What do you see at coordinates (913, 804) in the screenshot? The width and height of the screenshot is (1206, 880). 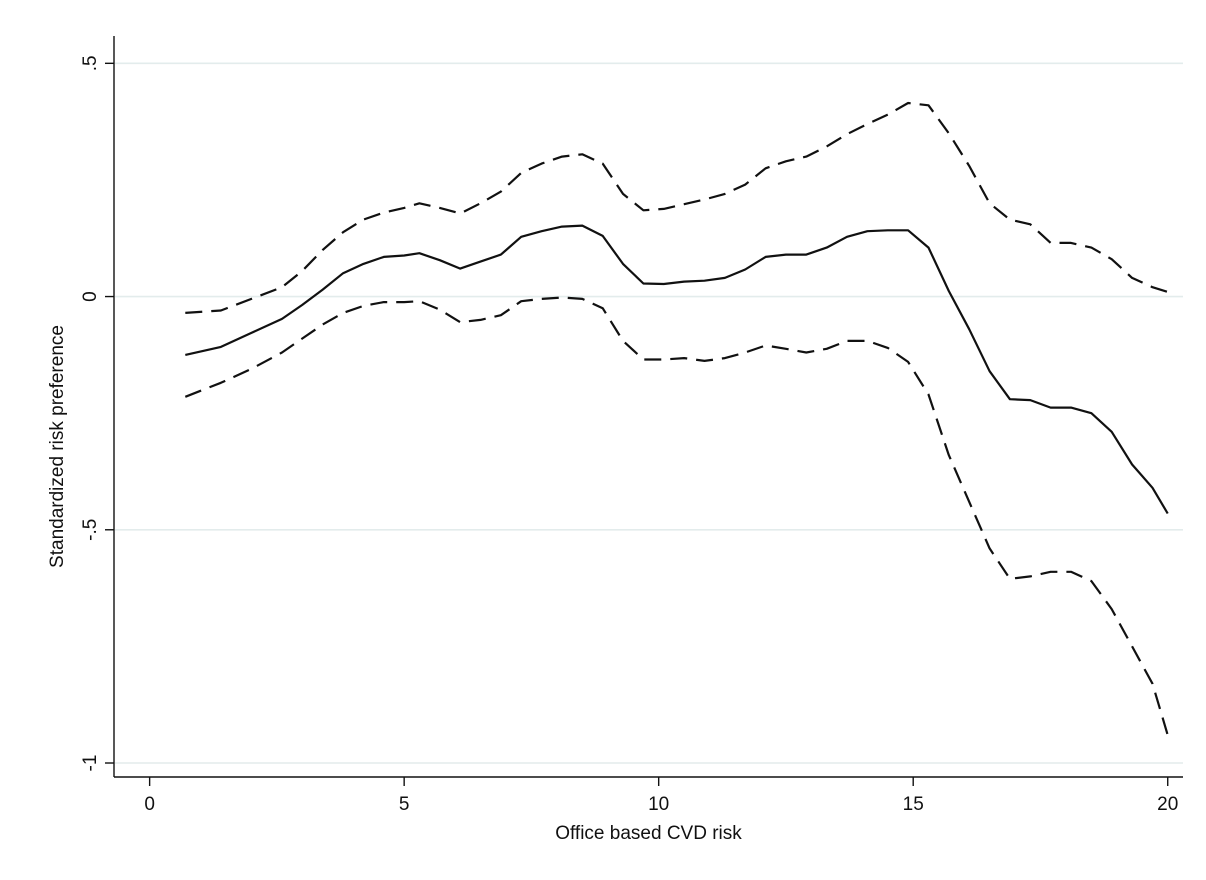 I see `x-tick-label-3: 15` at bounding box center [913, 804].